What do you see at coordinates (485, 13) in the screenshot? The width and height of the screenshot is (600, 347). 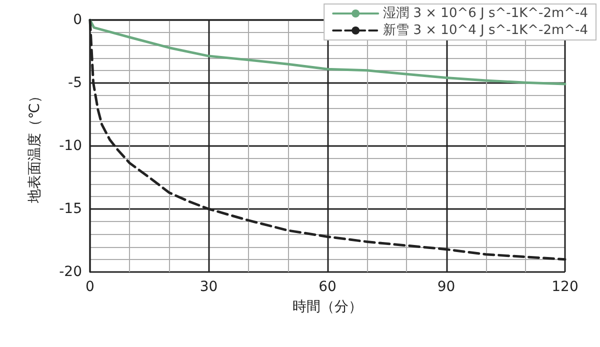 I see `legend-label: 湿潤 3 × 10^6 J s^-1K^-2m^-4` at bounding box center [485, 13].